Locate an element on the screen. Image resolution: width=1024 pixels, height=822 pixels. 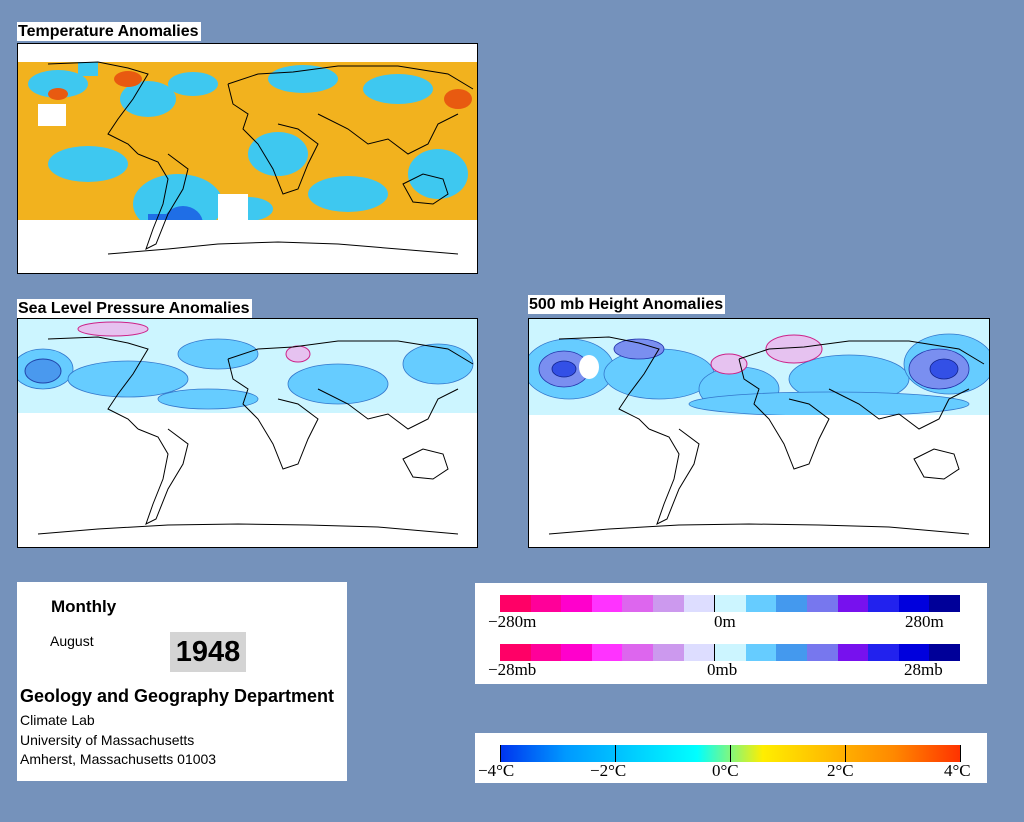
height-color-bar is located at coordinates (730, 603).